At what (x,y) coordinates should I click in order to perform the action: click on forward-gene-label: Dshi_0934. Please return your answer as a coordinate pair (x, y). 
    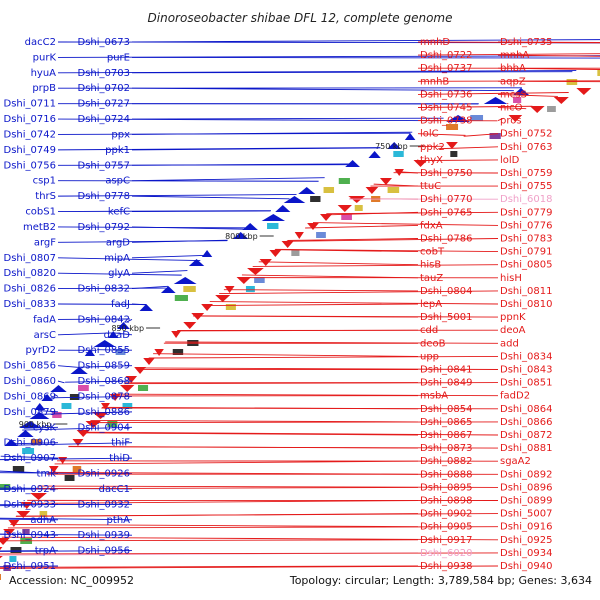
    Looking at the image, I should click on (526, 553).